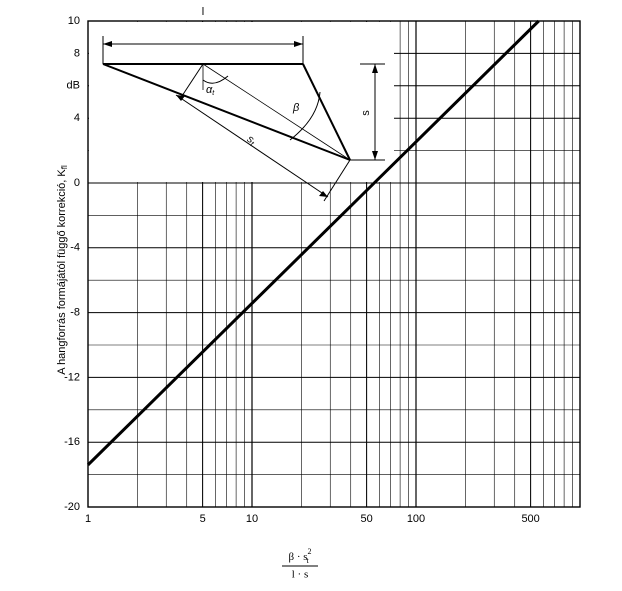 This screenshot has height=591, width=622. I want to click on x-tick-label: 1, so click(88, 519).